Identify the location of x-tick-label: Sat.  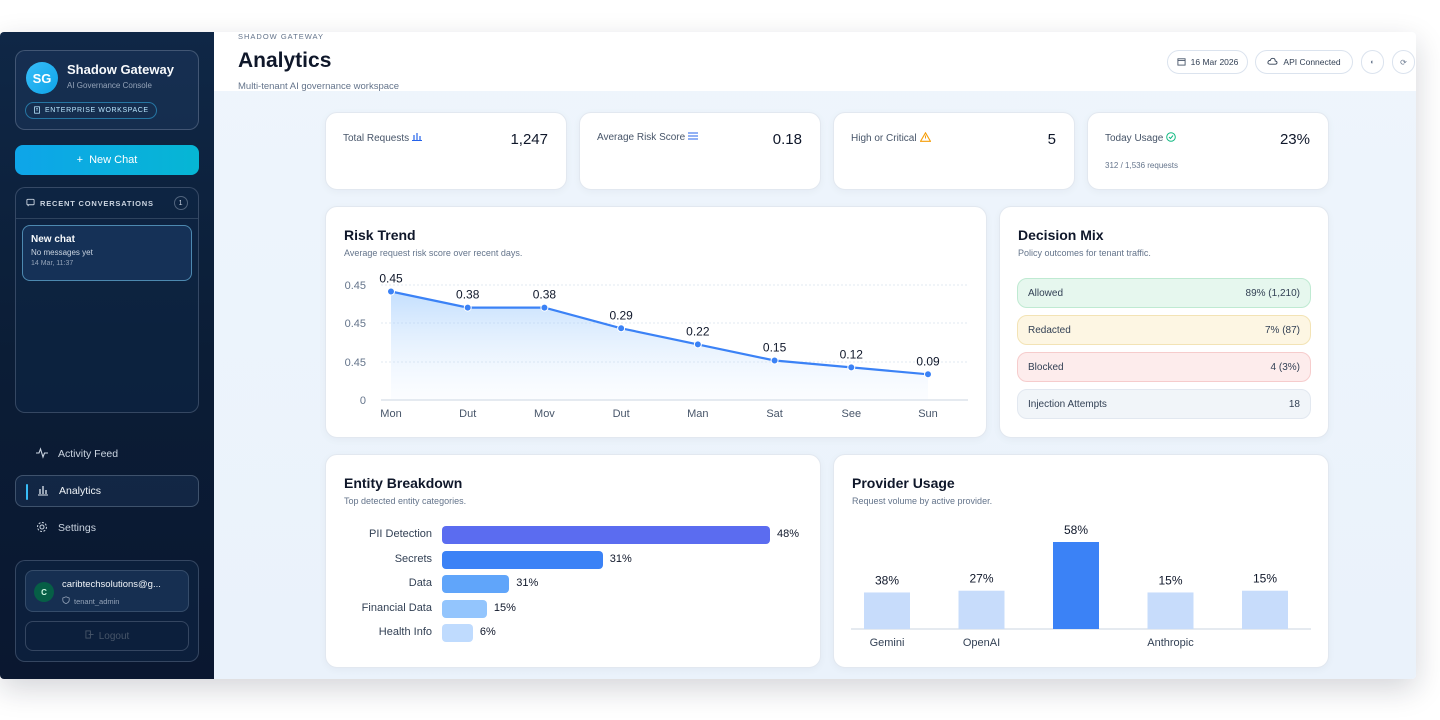
(774, 414).